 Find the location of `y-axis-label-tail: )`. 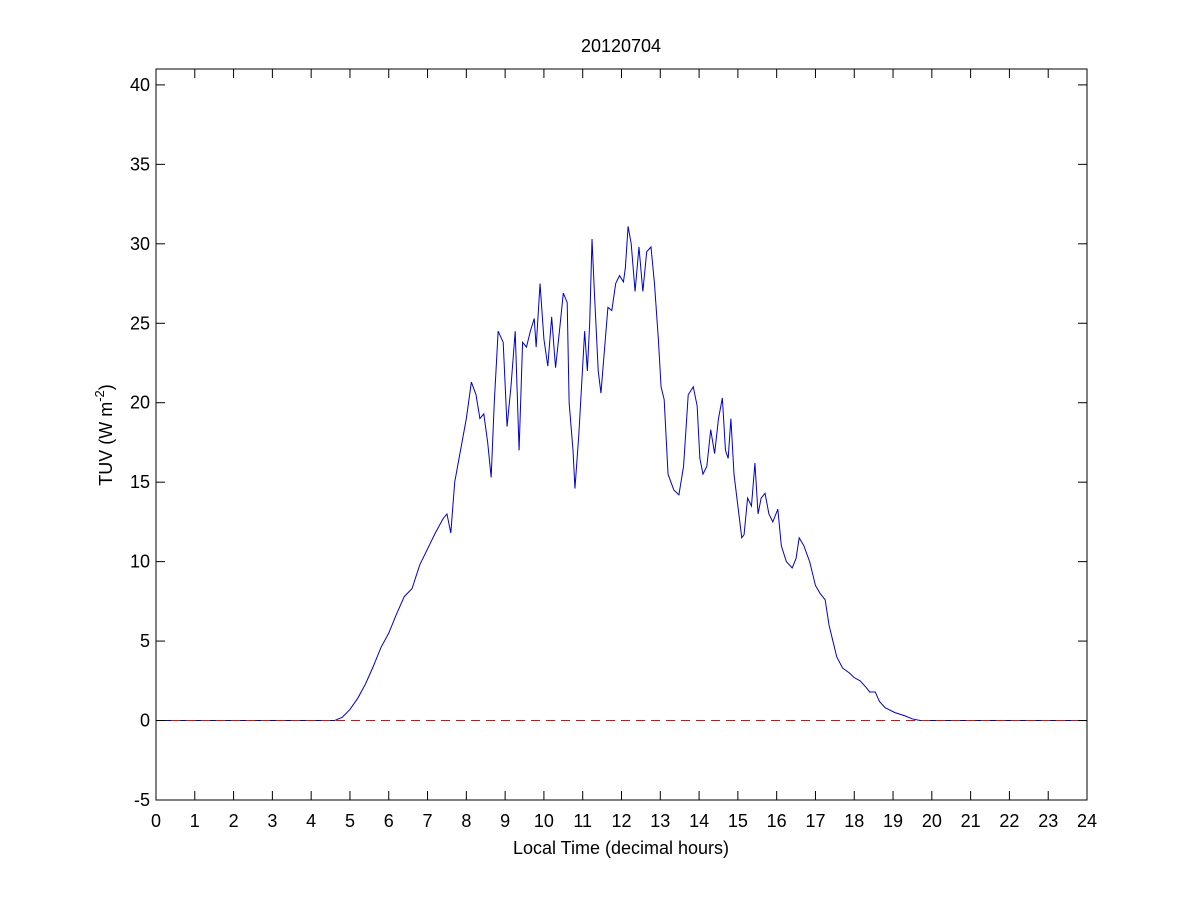

y-axis-label-tail: ) is located at coordinates (106, 387).